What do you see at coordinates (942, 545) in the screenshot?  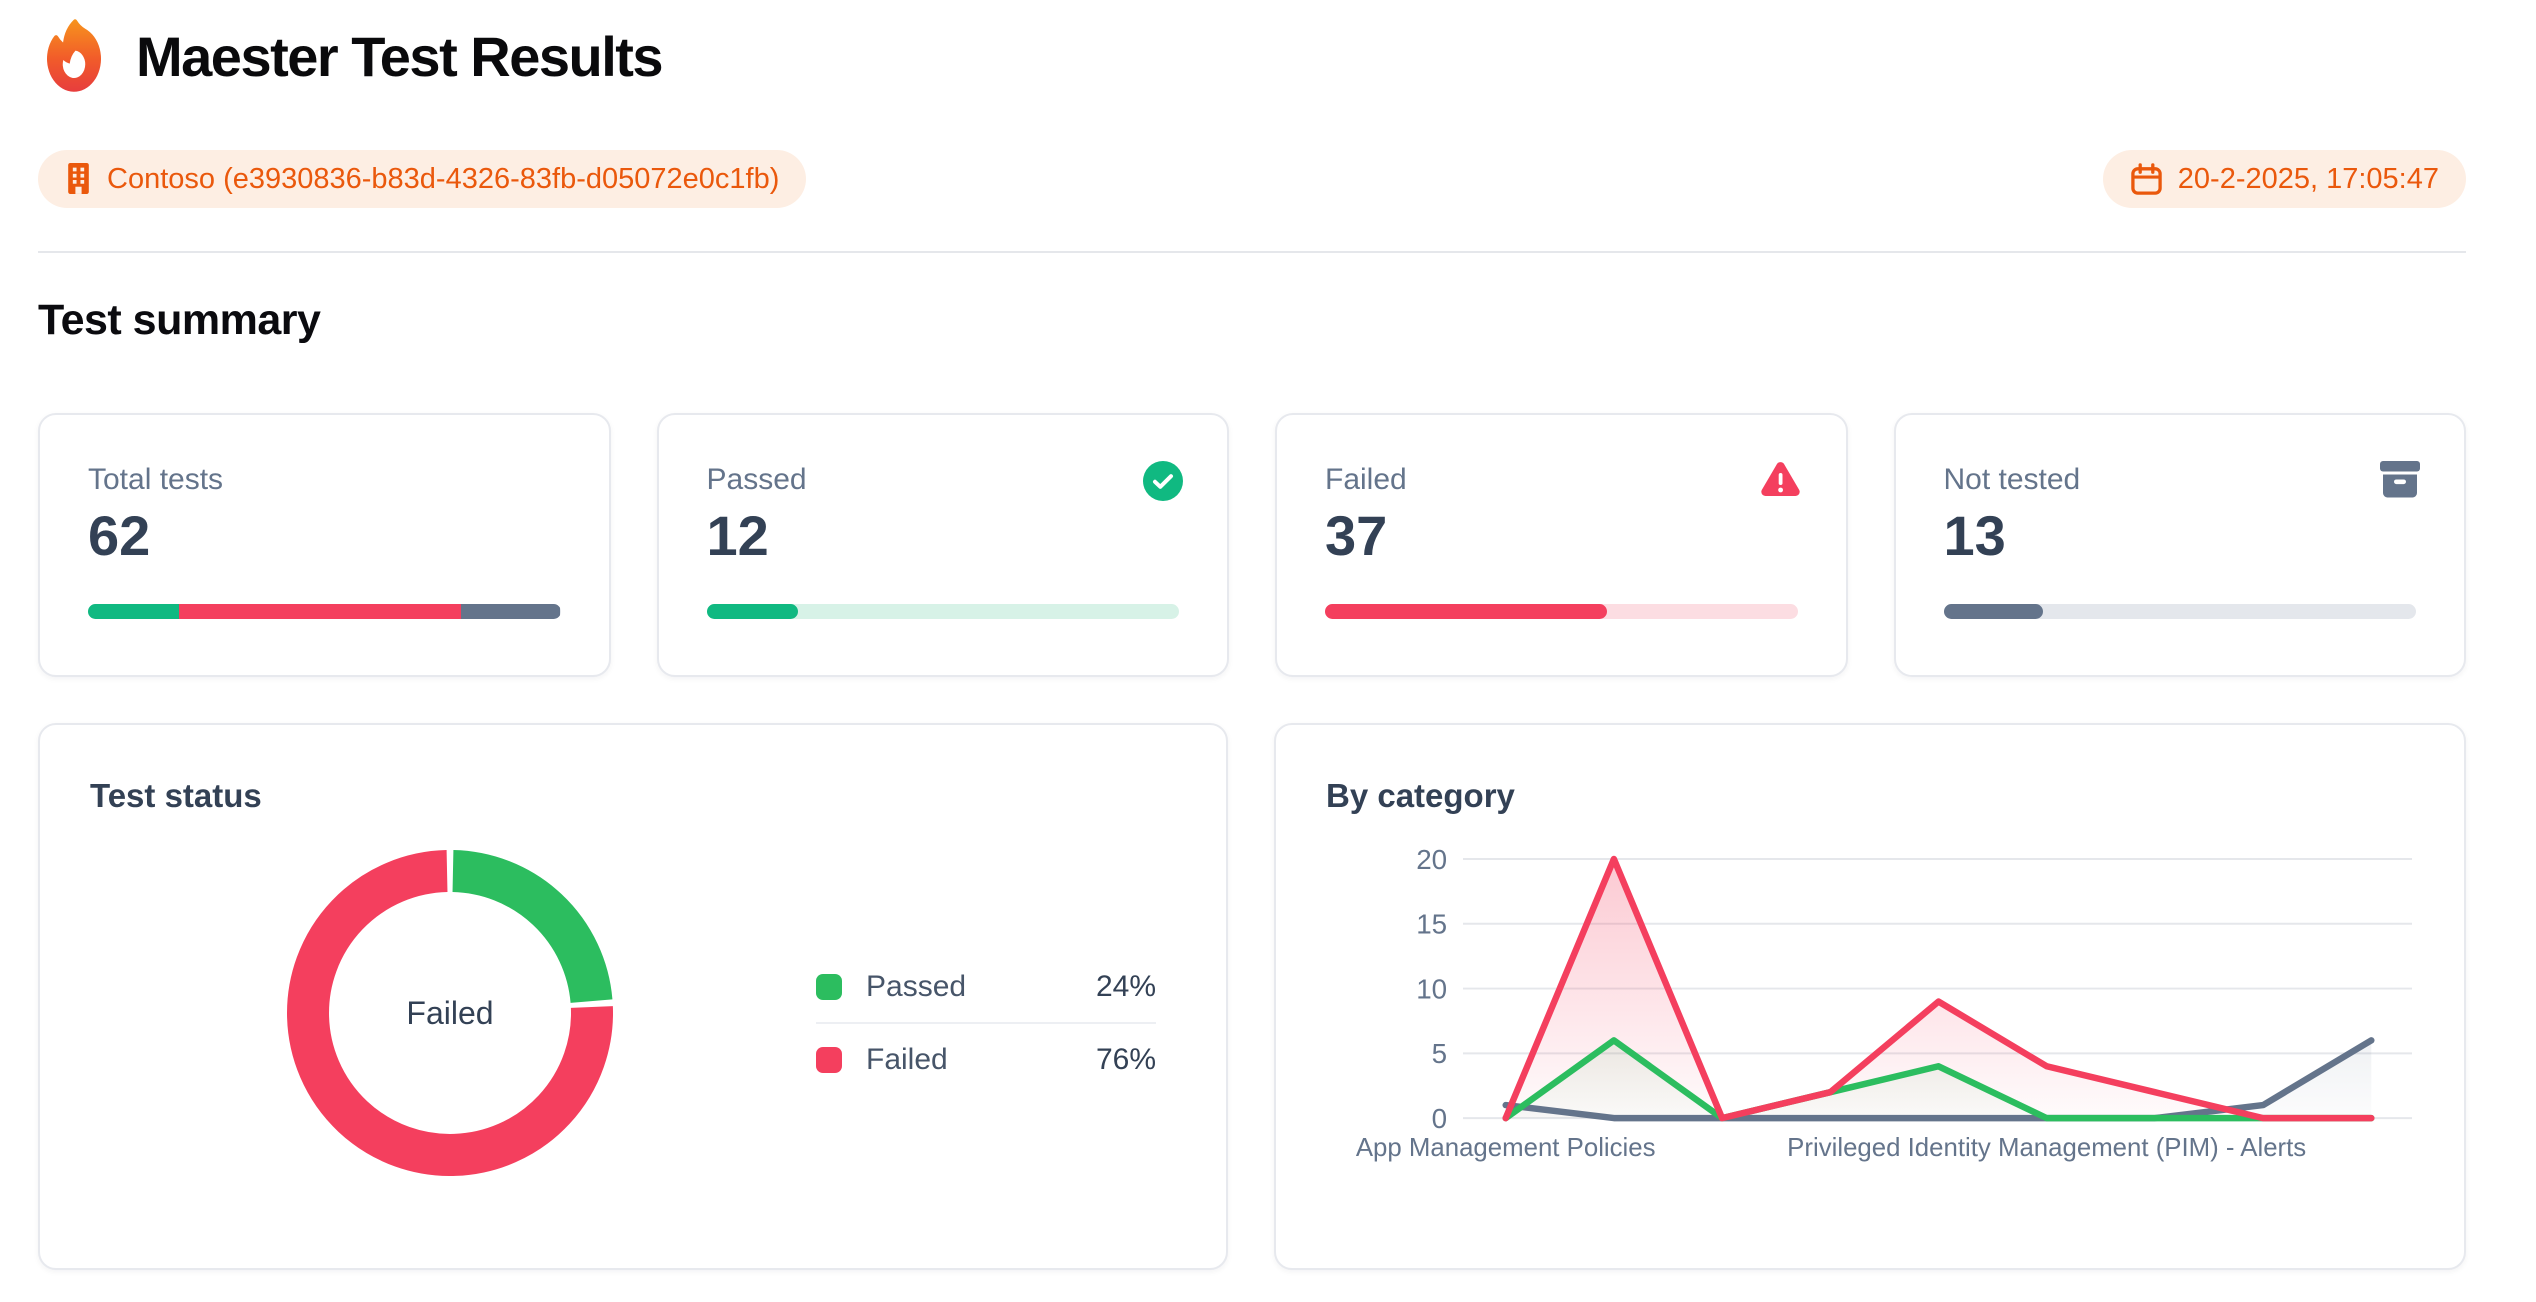 I see `passed-card: Passed 12` at bounding box center [942, 545].